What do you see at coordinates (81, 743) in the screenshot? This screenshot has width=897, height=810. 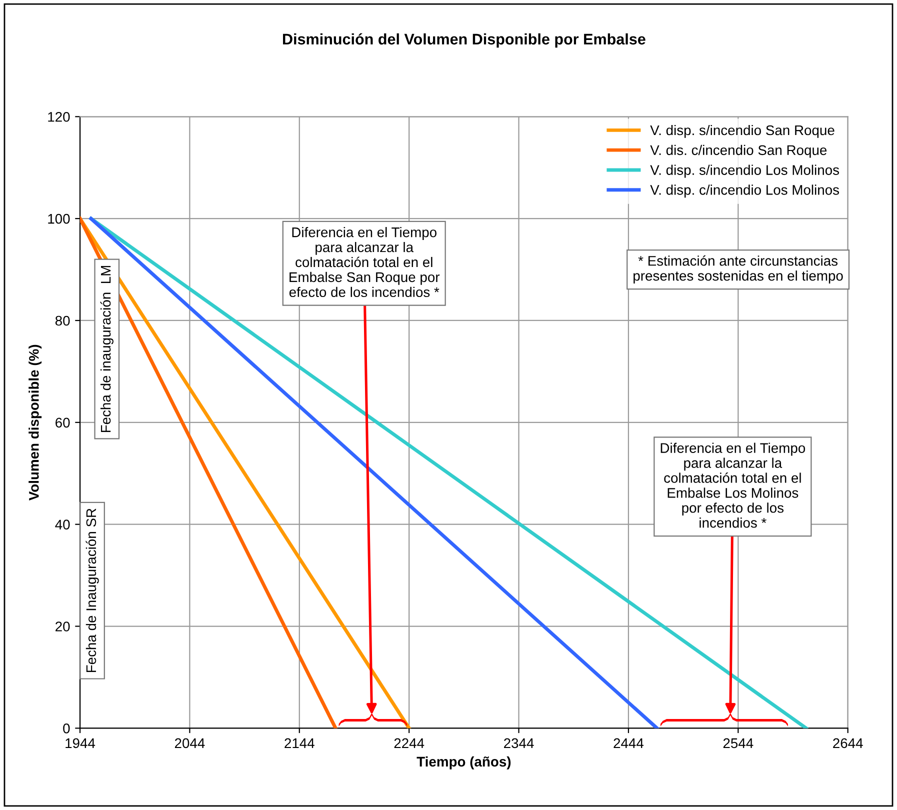 I see `x-tick-label: 1944` at bounding box center [81, 743].